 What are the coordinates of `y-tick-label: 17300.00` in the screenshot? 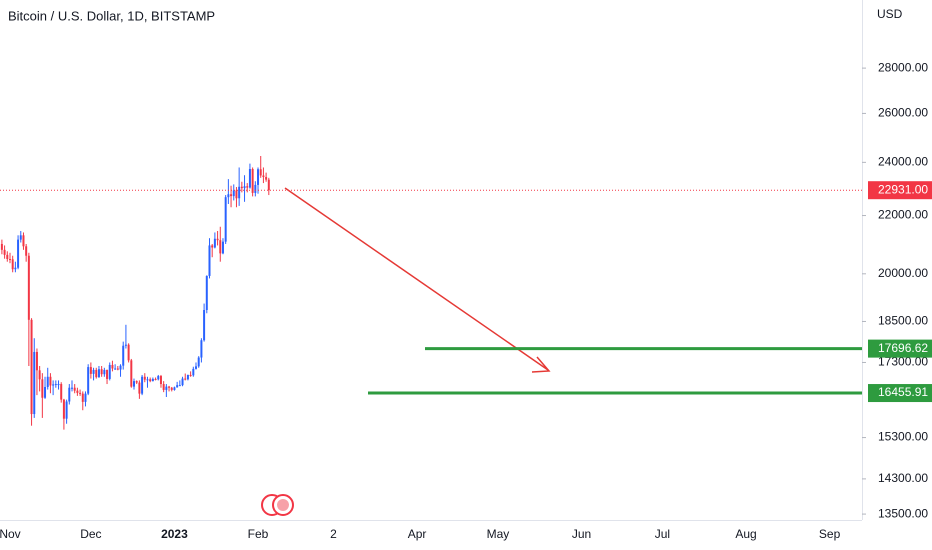 It's located at (903, 362).